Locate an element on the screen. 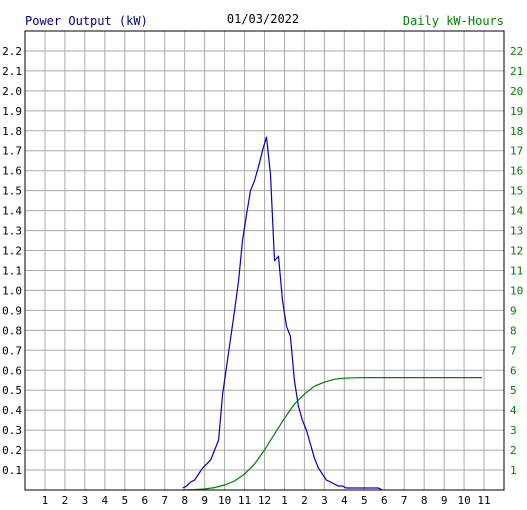  y-tick-label: 1.4 is located at coordinates (12, 211).